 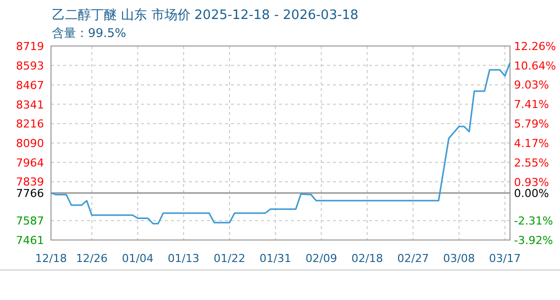 I want to click on y-tick-label: 7766, so click(x=30, y=193).